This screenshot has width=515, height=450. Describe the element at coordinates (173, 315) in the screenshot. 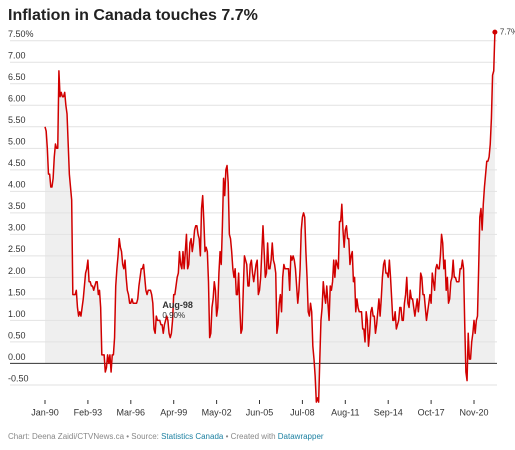

I see `annotation-value: 0.90%` at that location.